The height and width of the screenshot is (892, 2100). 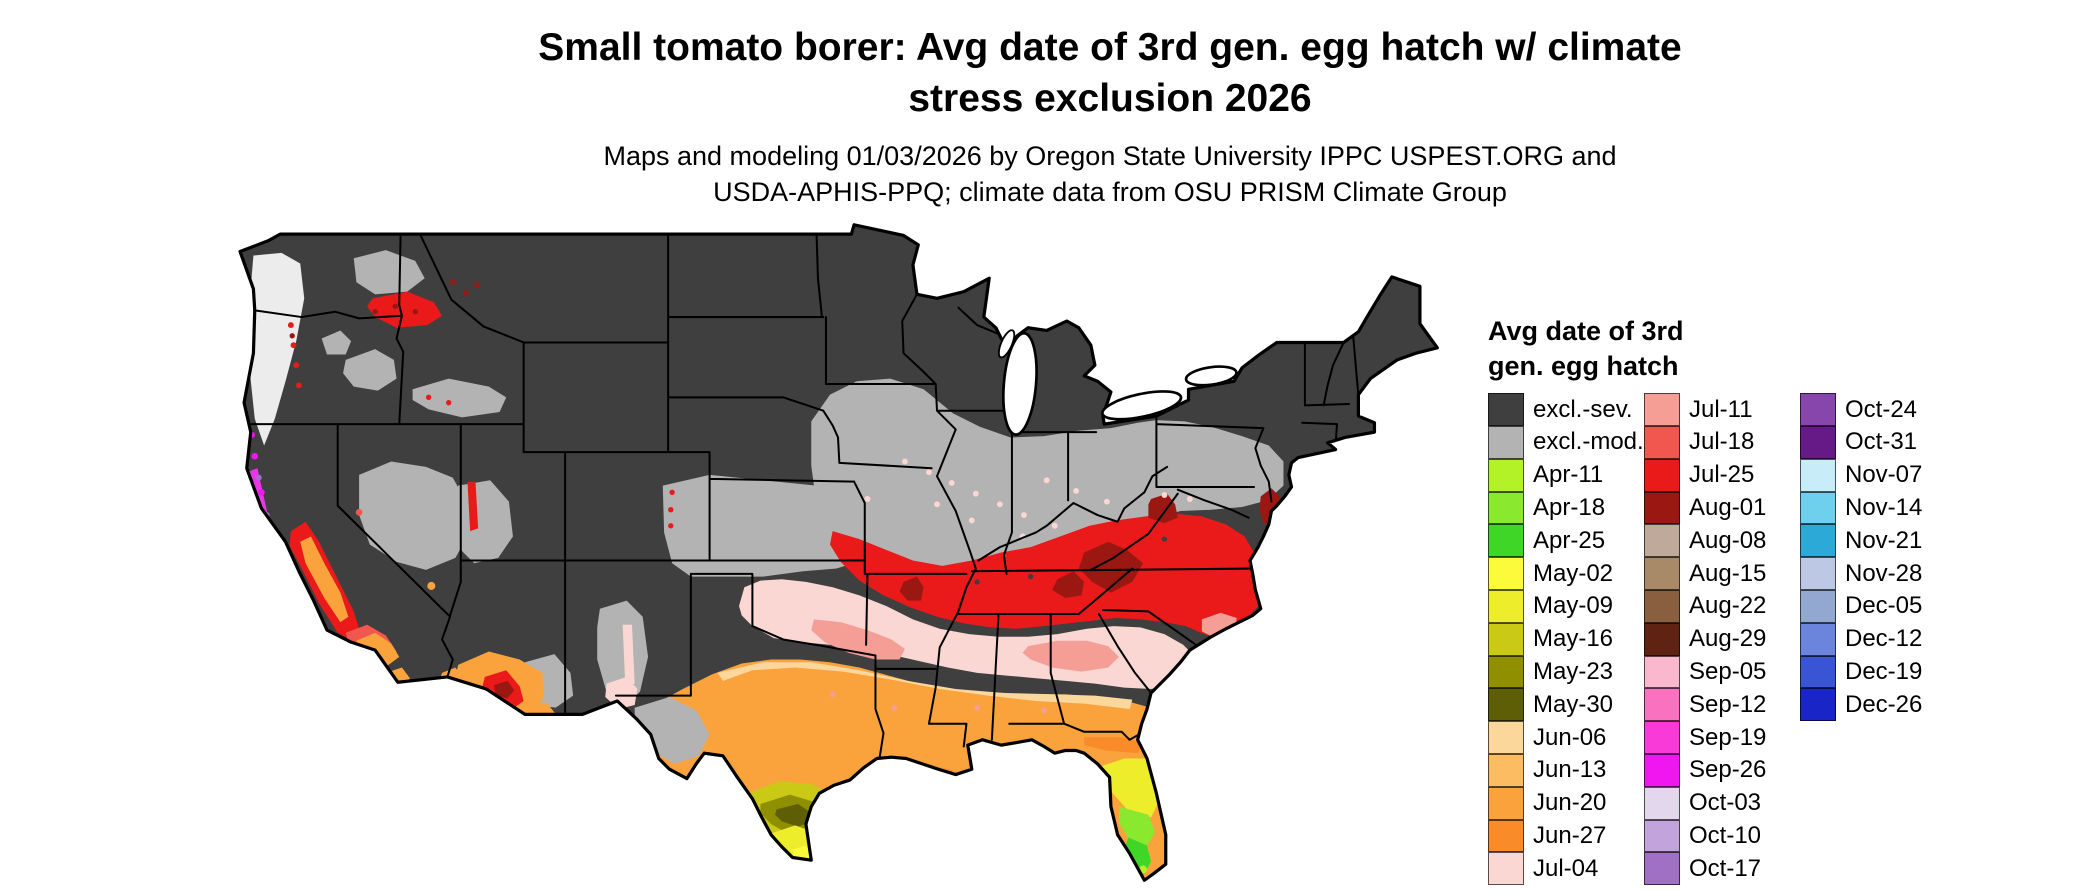 I want to click on legend-item: Aug-01, so click(x=1722, y=508).